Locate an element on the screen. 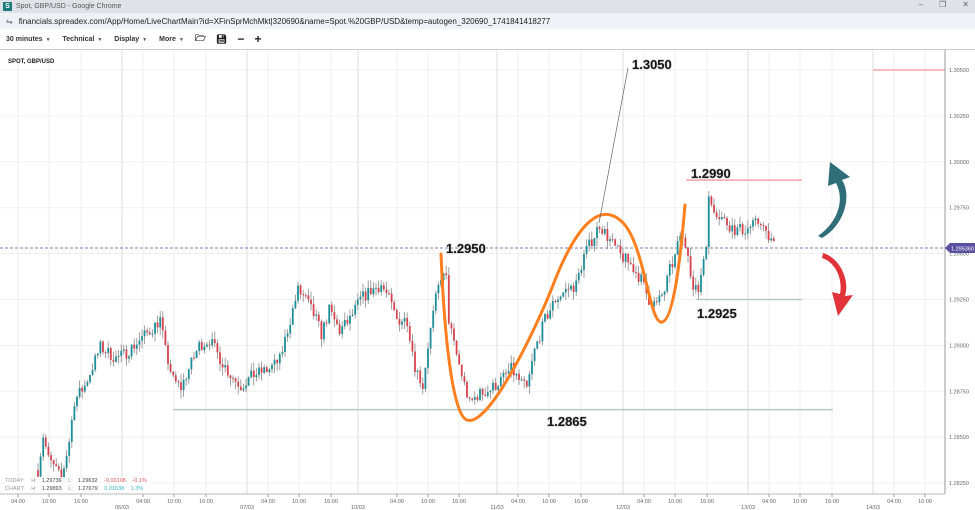 The width and height of the screenshot is (975, 510). chevron-down-icon: ▼ is located at coordinates (181, 39).